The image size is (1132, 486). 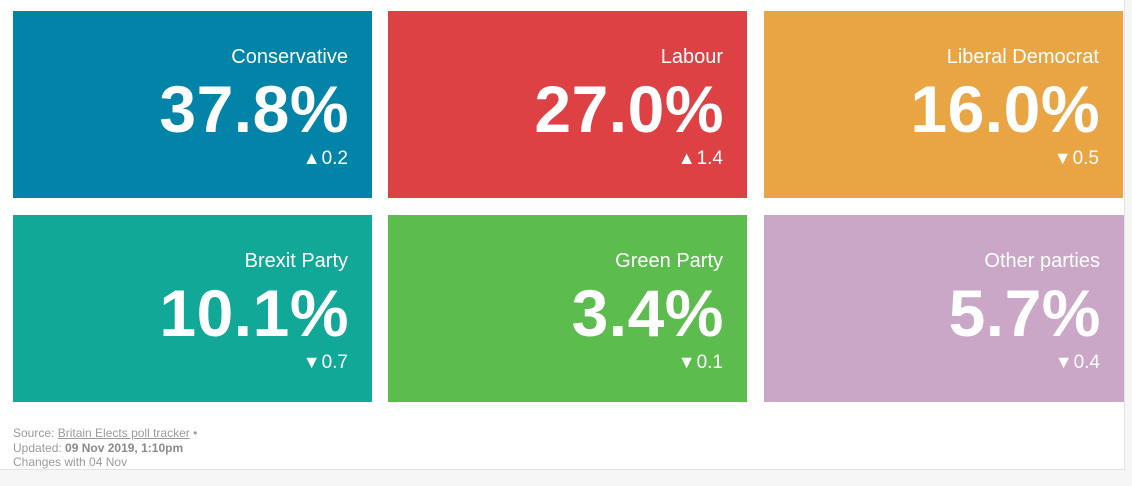 I want to click on vote-share: 10.1%, so click(x=254, y=313).